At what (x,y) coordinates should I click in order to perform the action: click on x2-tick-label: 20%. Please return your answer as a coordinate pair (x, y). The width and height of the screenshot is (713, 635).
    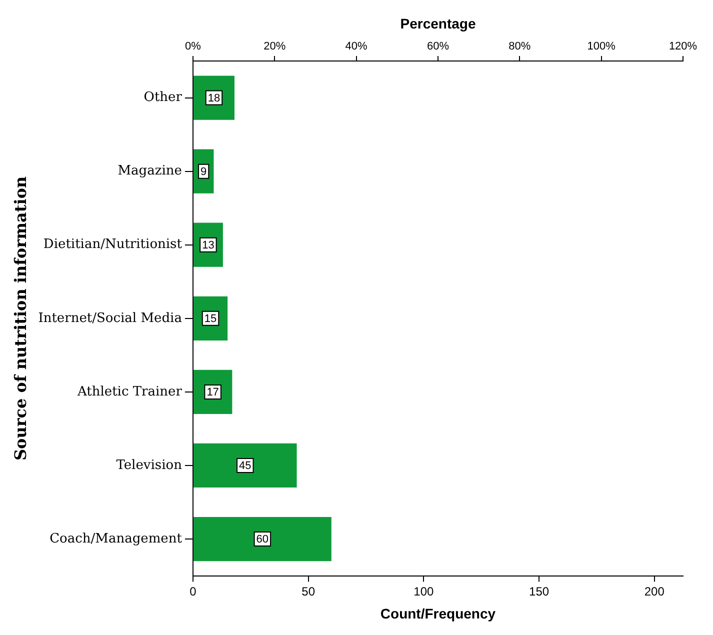
    Looking at the image, I should click on (275, 46).